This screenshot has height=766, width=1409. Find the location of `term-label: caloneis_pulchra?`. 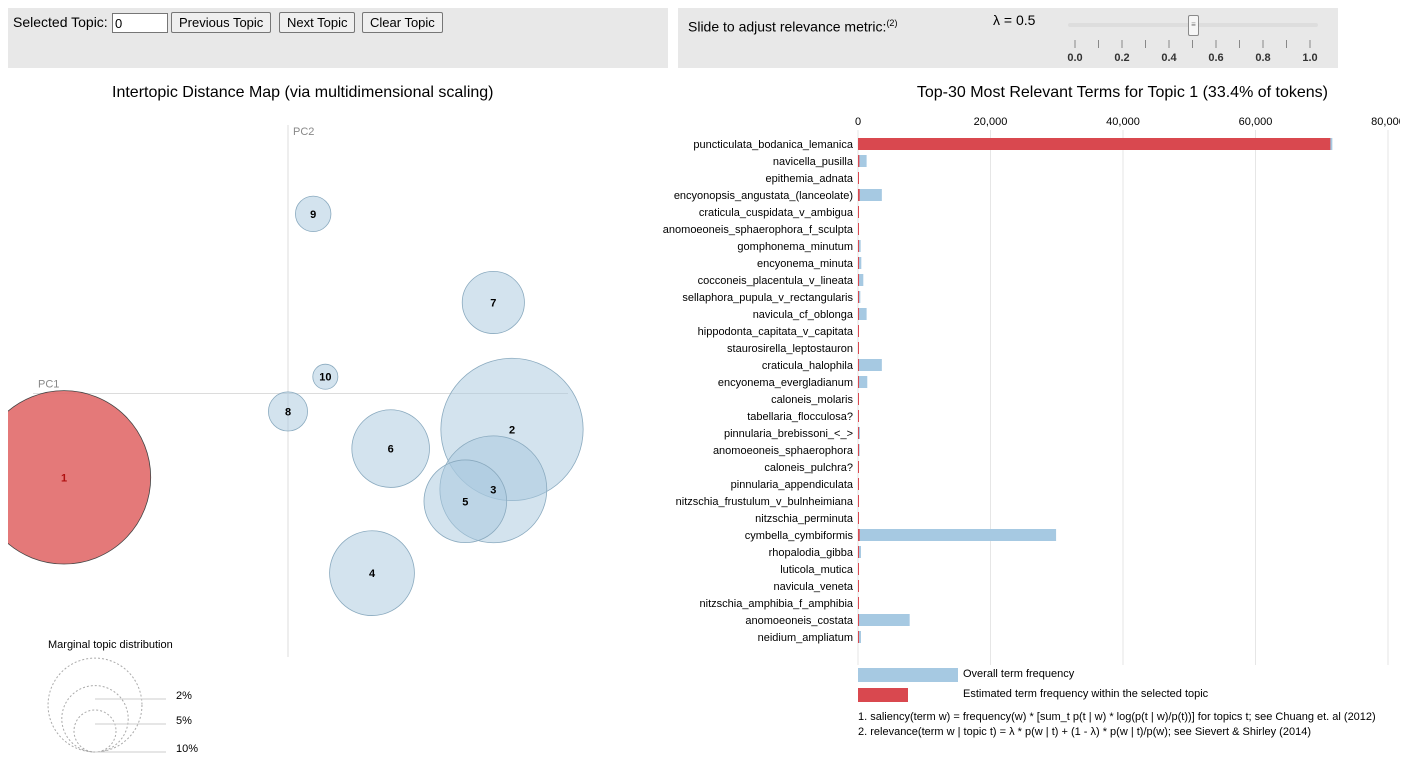

term-label: caloneis_pulchra? is located at coordinates (808, 468).